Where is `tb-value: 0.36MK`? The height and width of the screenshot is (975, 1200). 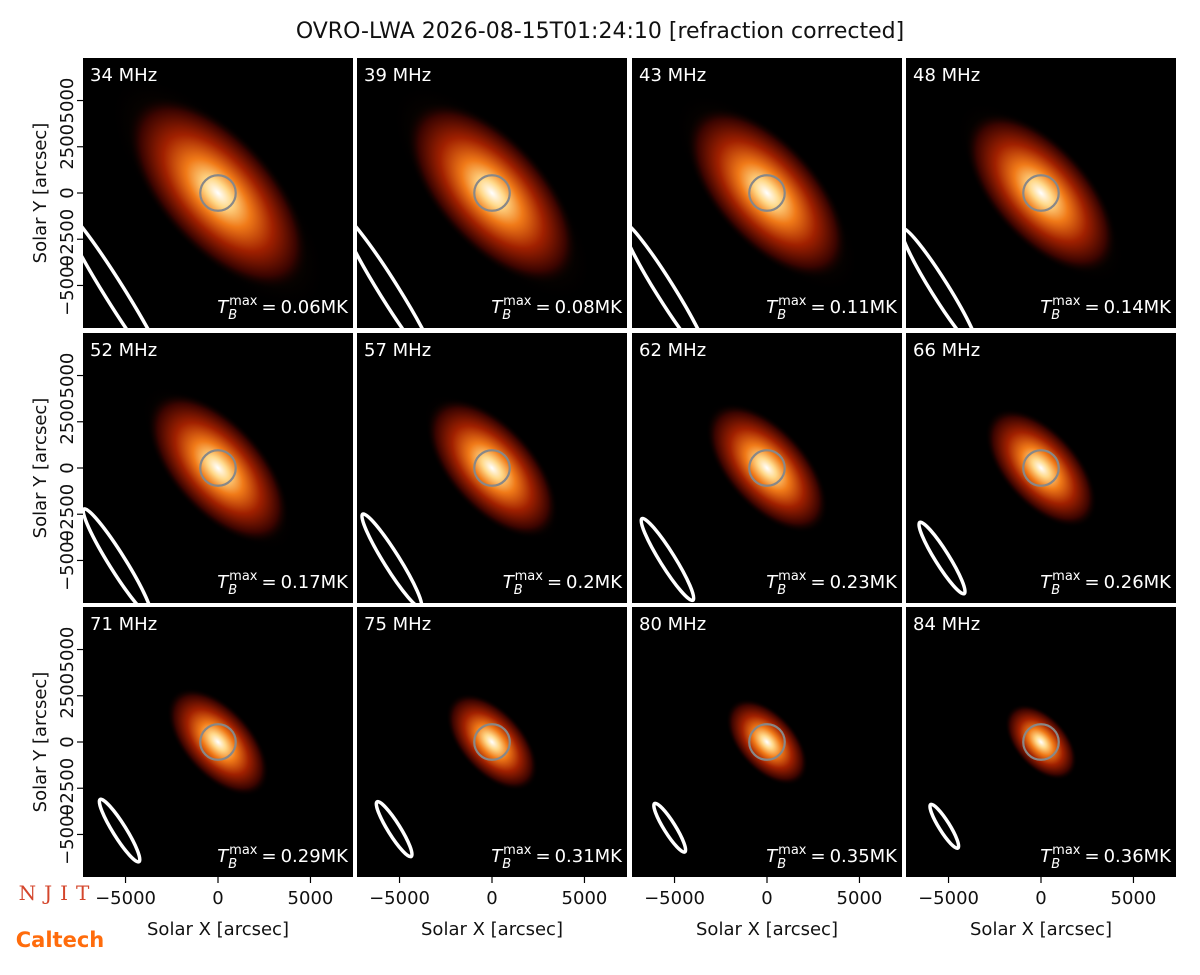
tb-value: 0.36MK is located at coordinates (1138, 856).